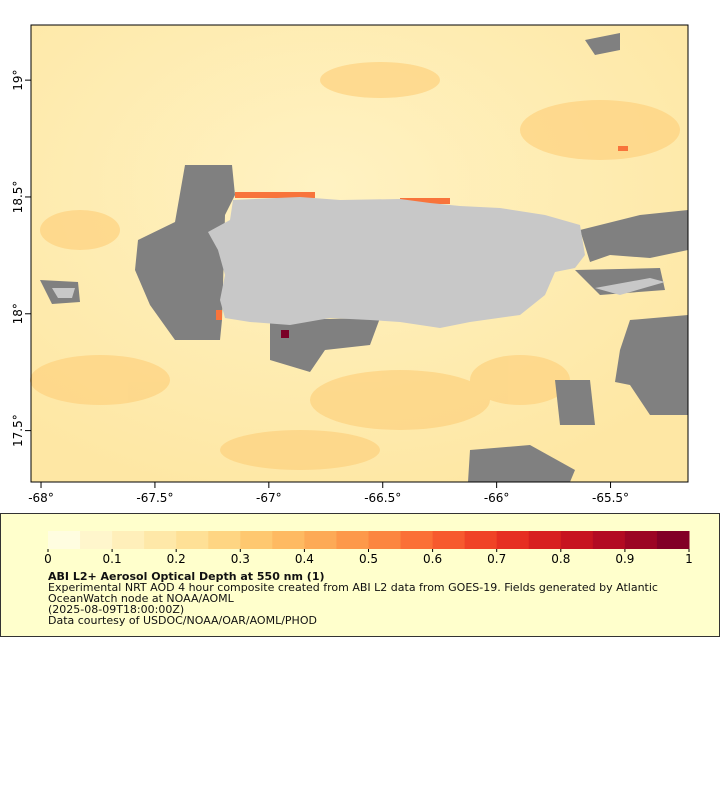 The width and height of the screenshot is (720, 800). I want to click on vieques-land, so click(630, 286).